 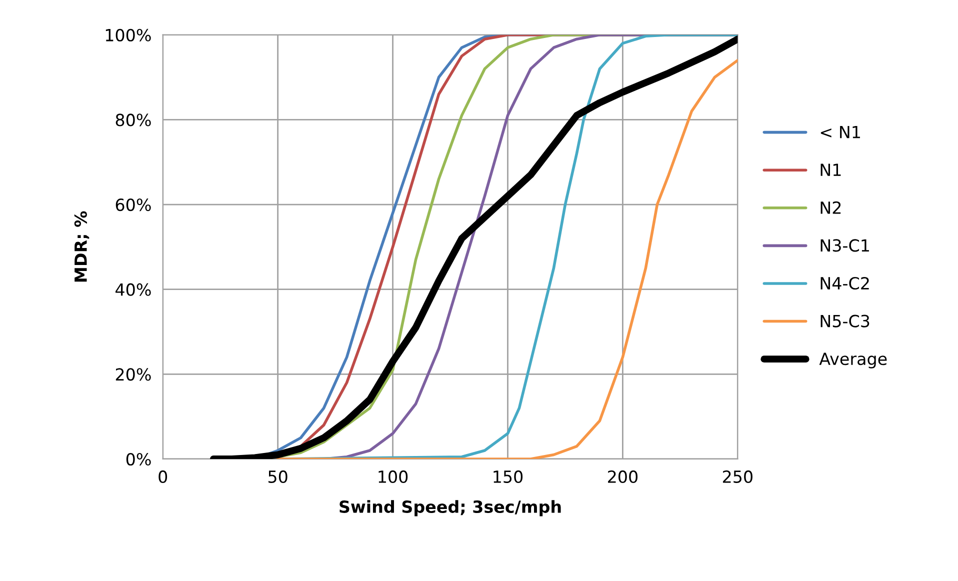 I want to click on legend-label: < N1, so click(x=840, y=132).